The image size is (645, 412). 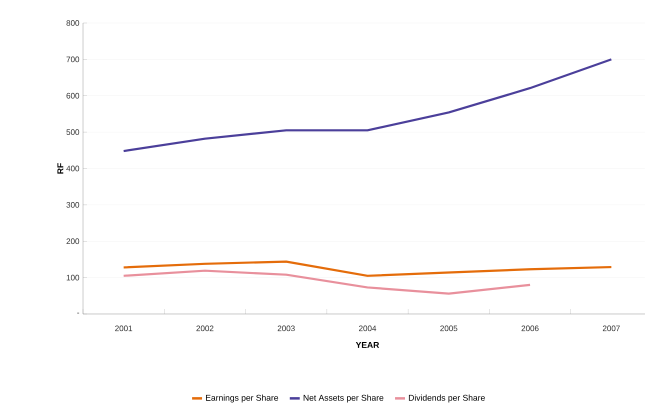 I want to click on x-tick-label: 2002, so click(x=205, y=329).